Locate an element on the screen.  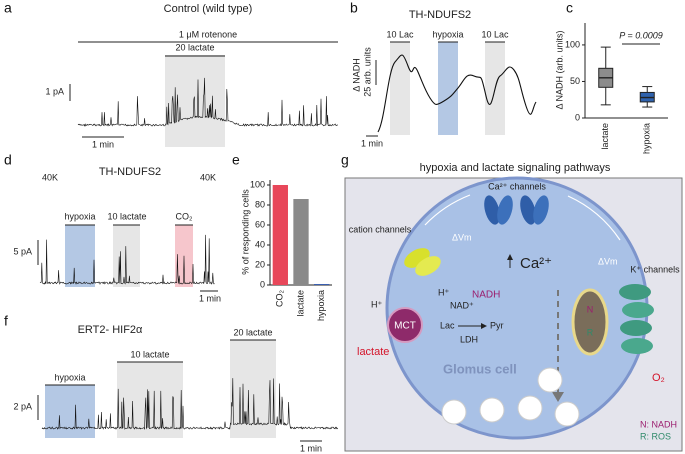
y-tick-label: 60 is located at coordinates (260, 224).